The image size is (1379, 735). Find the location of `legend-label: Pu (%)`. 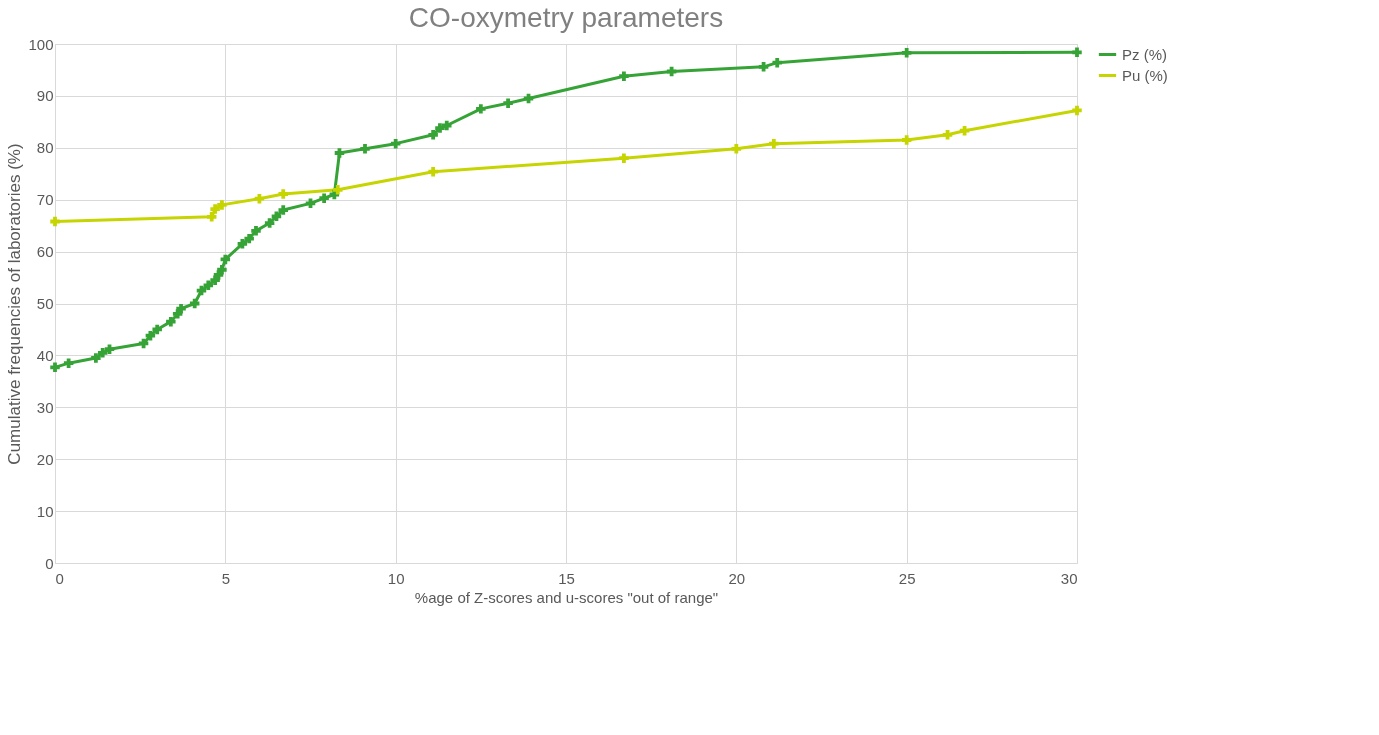

legend-label: Pu (%) is located at coordinates (1145, 75).